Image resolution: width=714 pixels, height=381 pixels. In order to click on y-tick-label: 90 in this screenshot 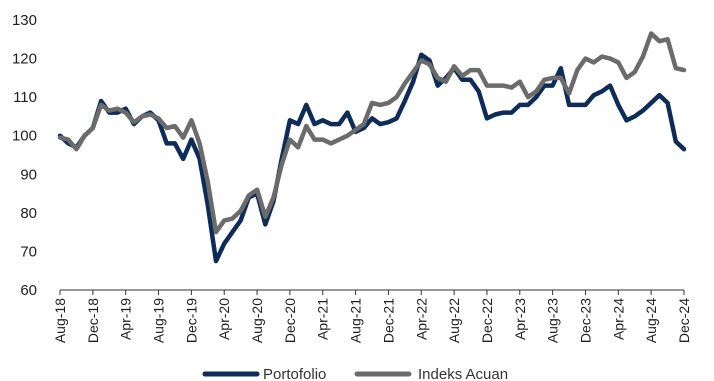, I will do `click(28, 174)`.